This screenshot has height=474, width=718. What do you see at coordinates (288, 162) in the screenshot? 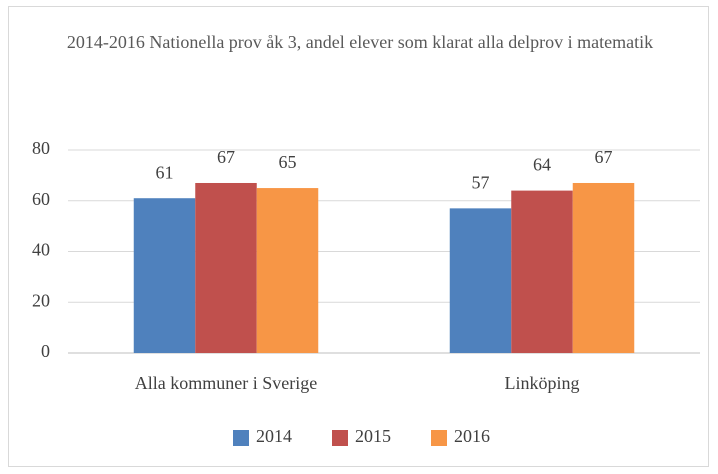
I see `data-label: 65` at bounding box center [288, 162].